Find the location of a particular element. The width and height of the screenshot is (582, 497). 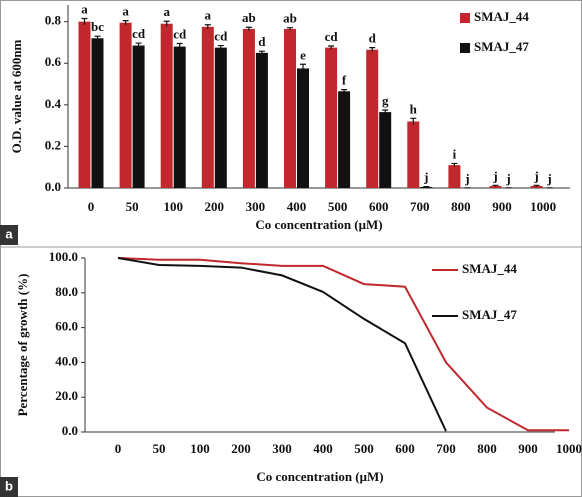

significance-letter: g is located at coordinates (385, 100).